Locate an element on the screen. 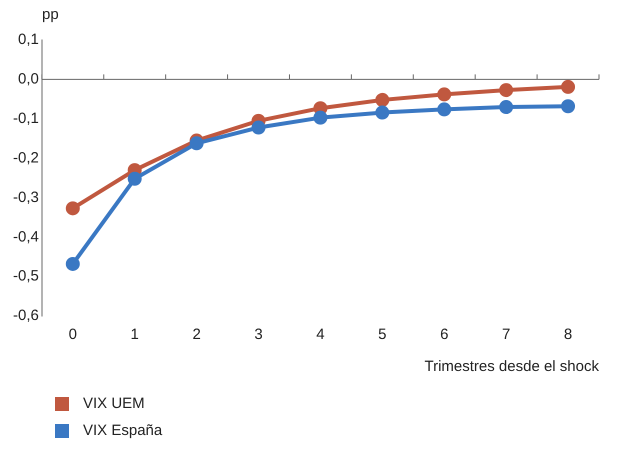  x-tick-label: 3 is located at coordinates (258, 335).